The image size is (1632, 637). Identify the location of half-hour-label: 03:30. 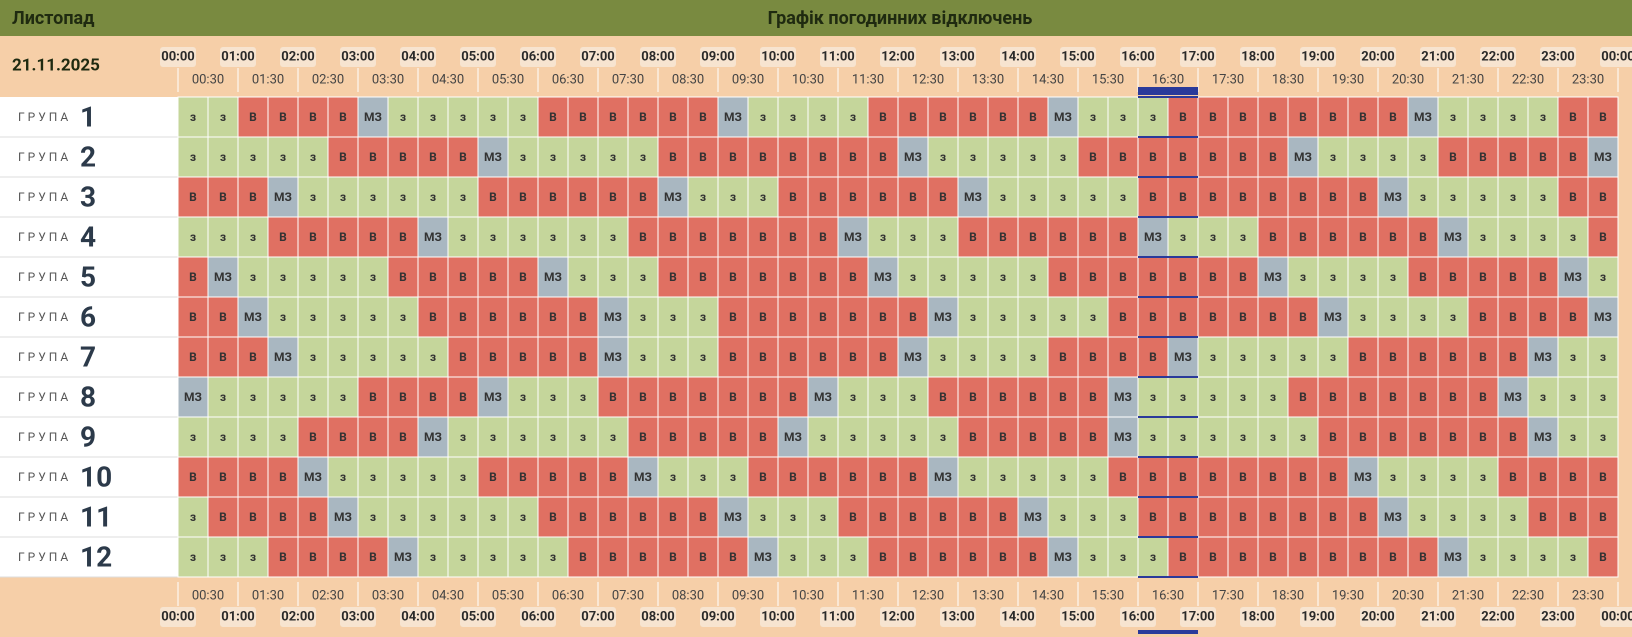
(388, 595).